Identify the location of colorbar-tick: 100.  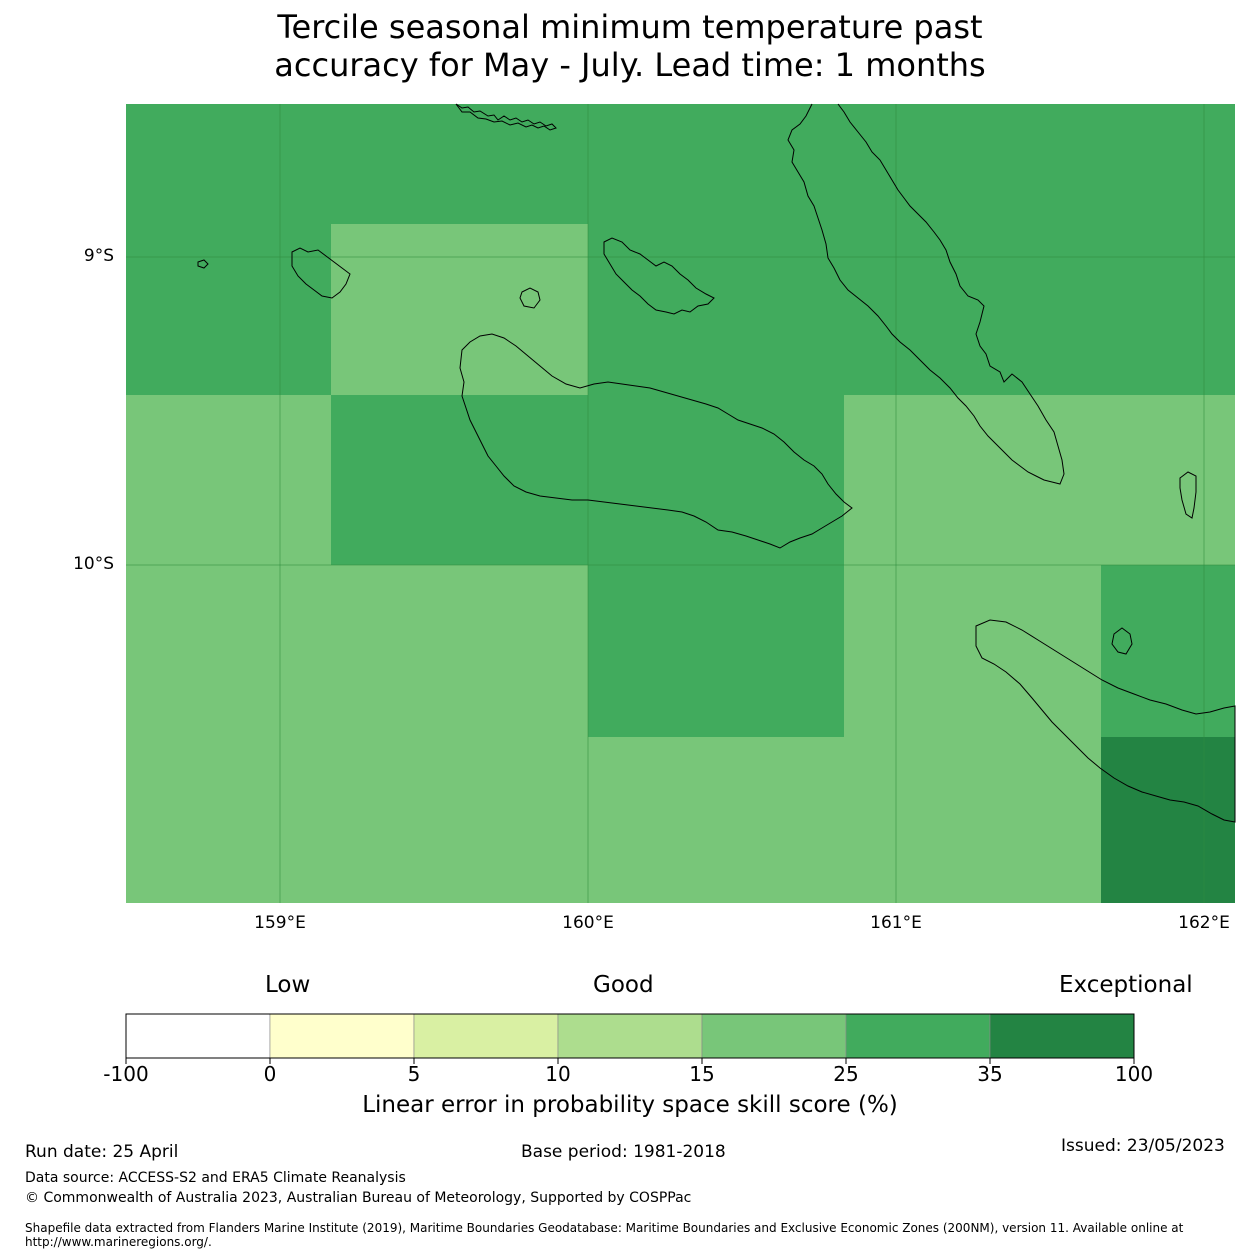
(1134, 1074).